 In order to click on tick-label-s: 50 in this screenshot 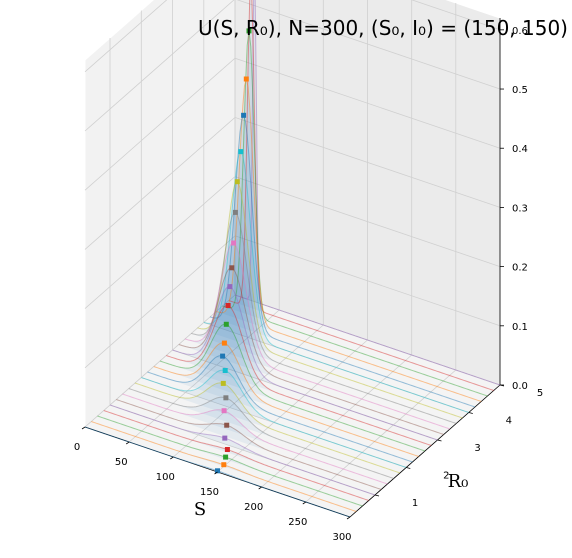, I will do `click(121, 462)`.